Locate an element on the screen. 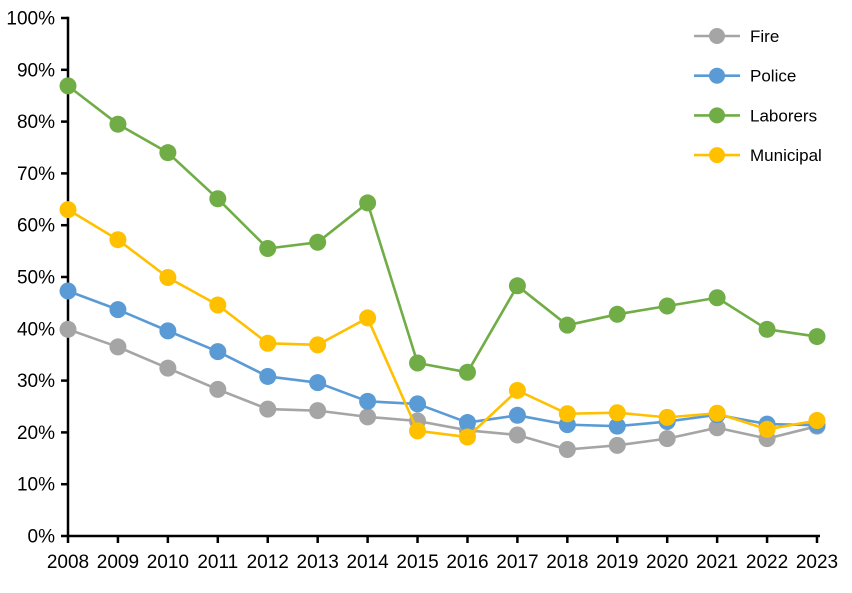 The width and height of the screenshot is (852, 593). y-axis-tick-label: 0% is located at coordinates (42, 537).